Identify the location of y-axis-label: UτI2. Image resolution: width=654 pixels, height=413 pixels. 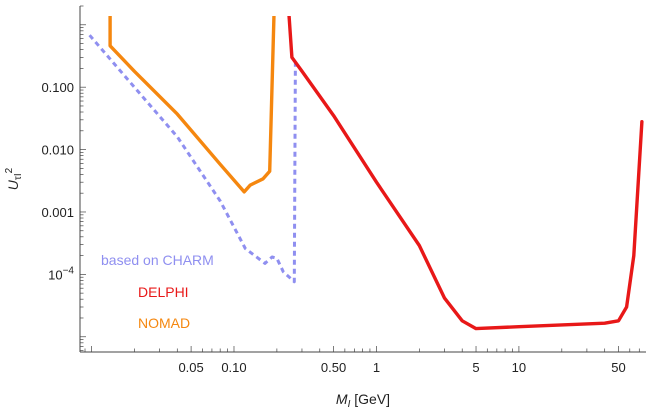
(14, 178).